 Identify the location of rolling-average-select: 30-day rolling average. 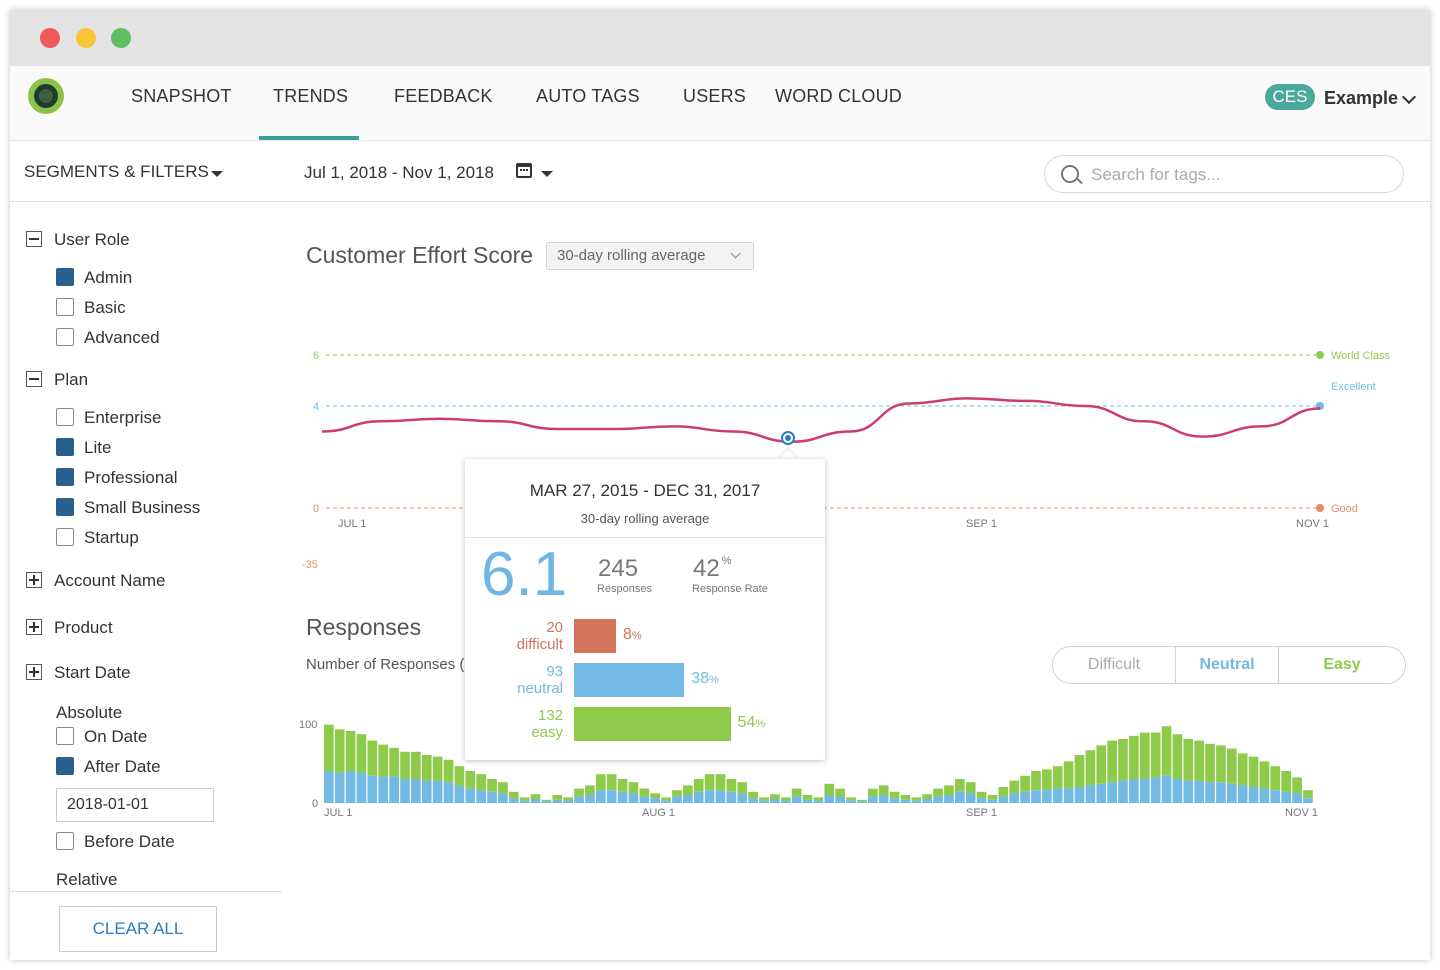
(650, 256).